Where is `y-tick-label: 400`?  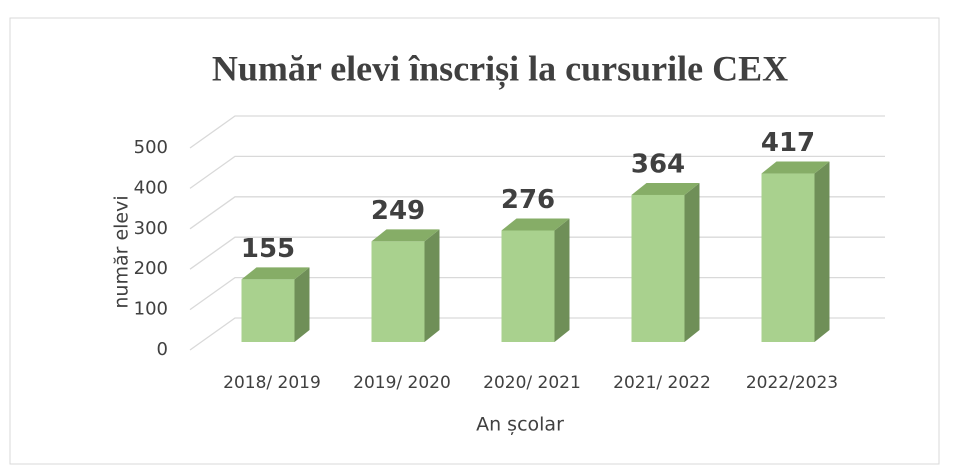 y-tick-label: 400 is located at coordinates (151, 187).